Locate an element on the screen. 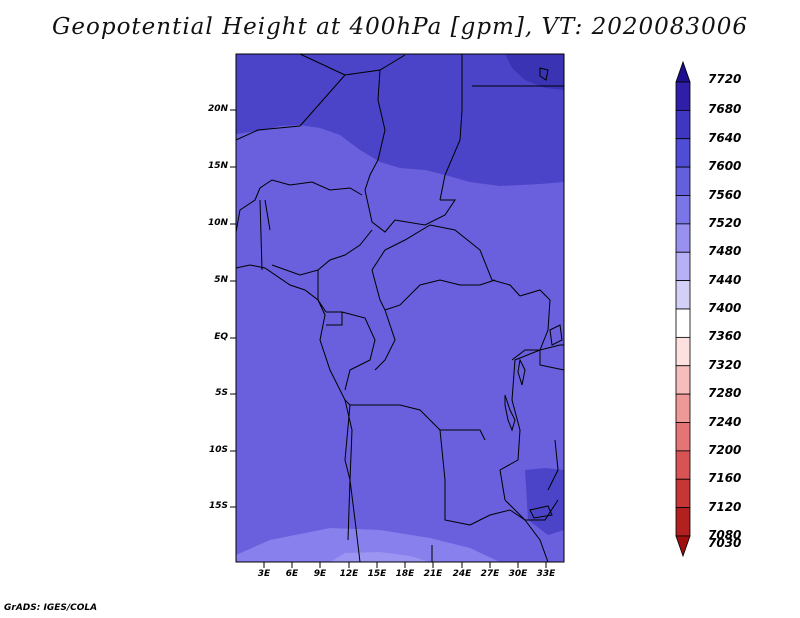  lat-ticks is located at coordinates (233, 308).